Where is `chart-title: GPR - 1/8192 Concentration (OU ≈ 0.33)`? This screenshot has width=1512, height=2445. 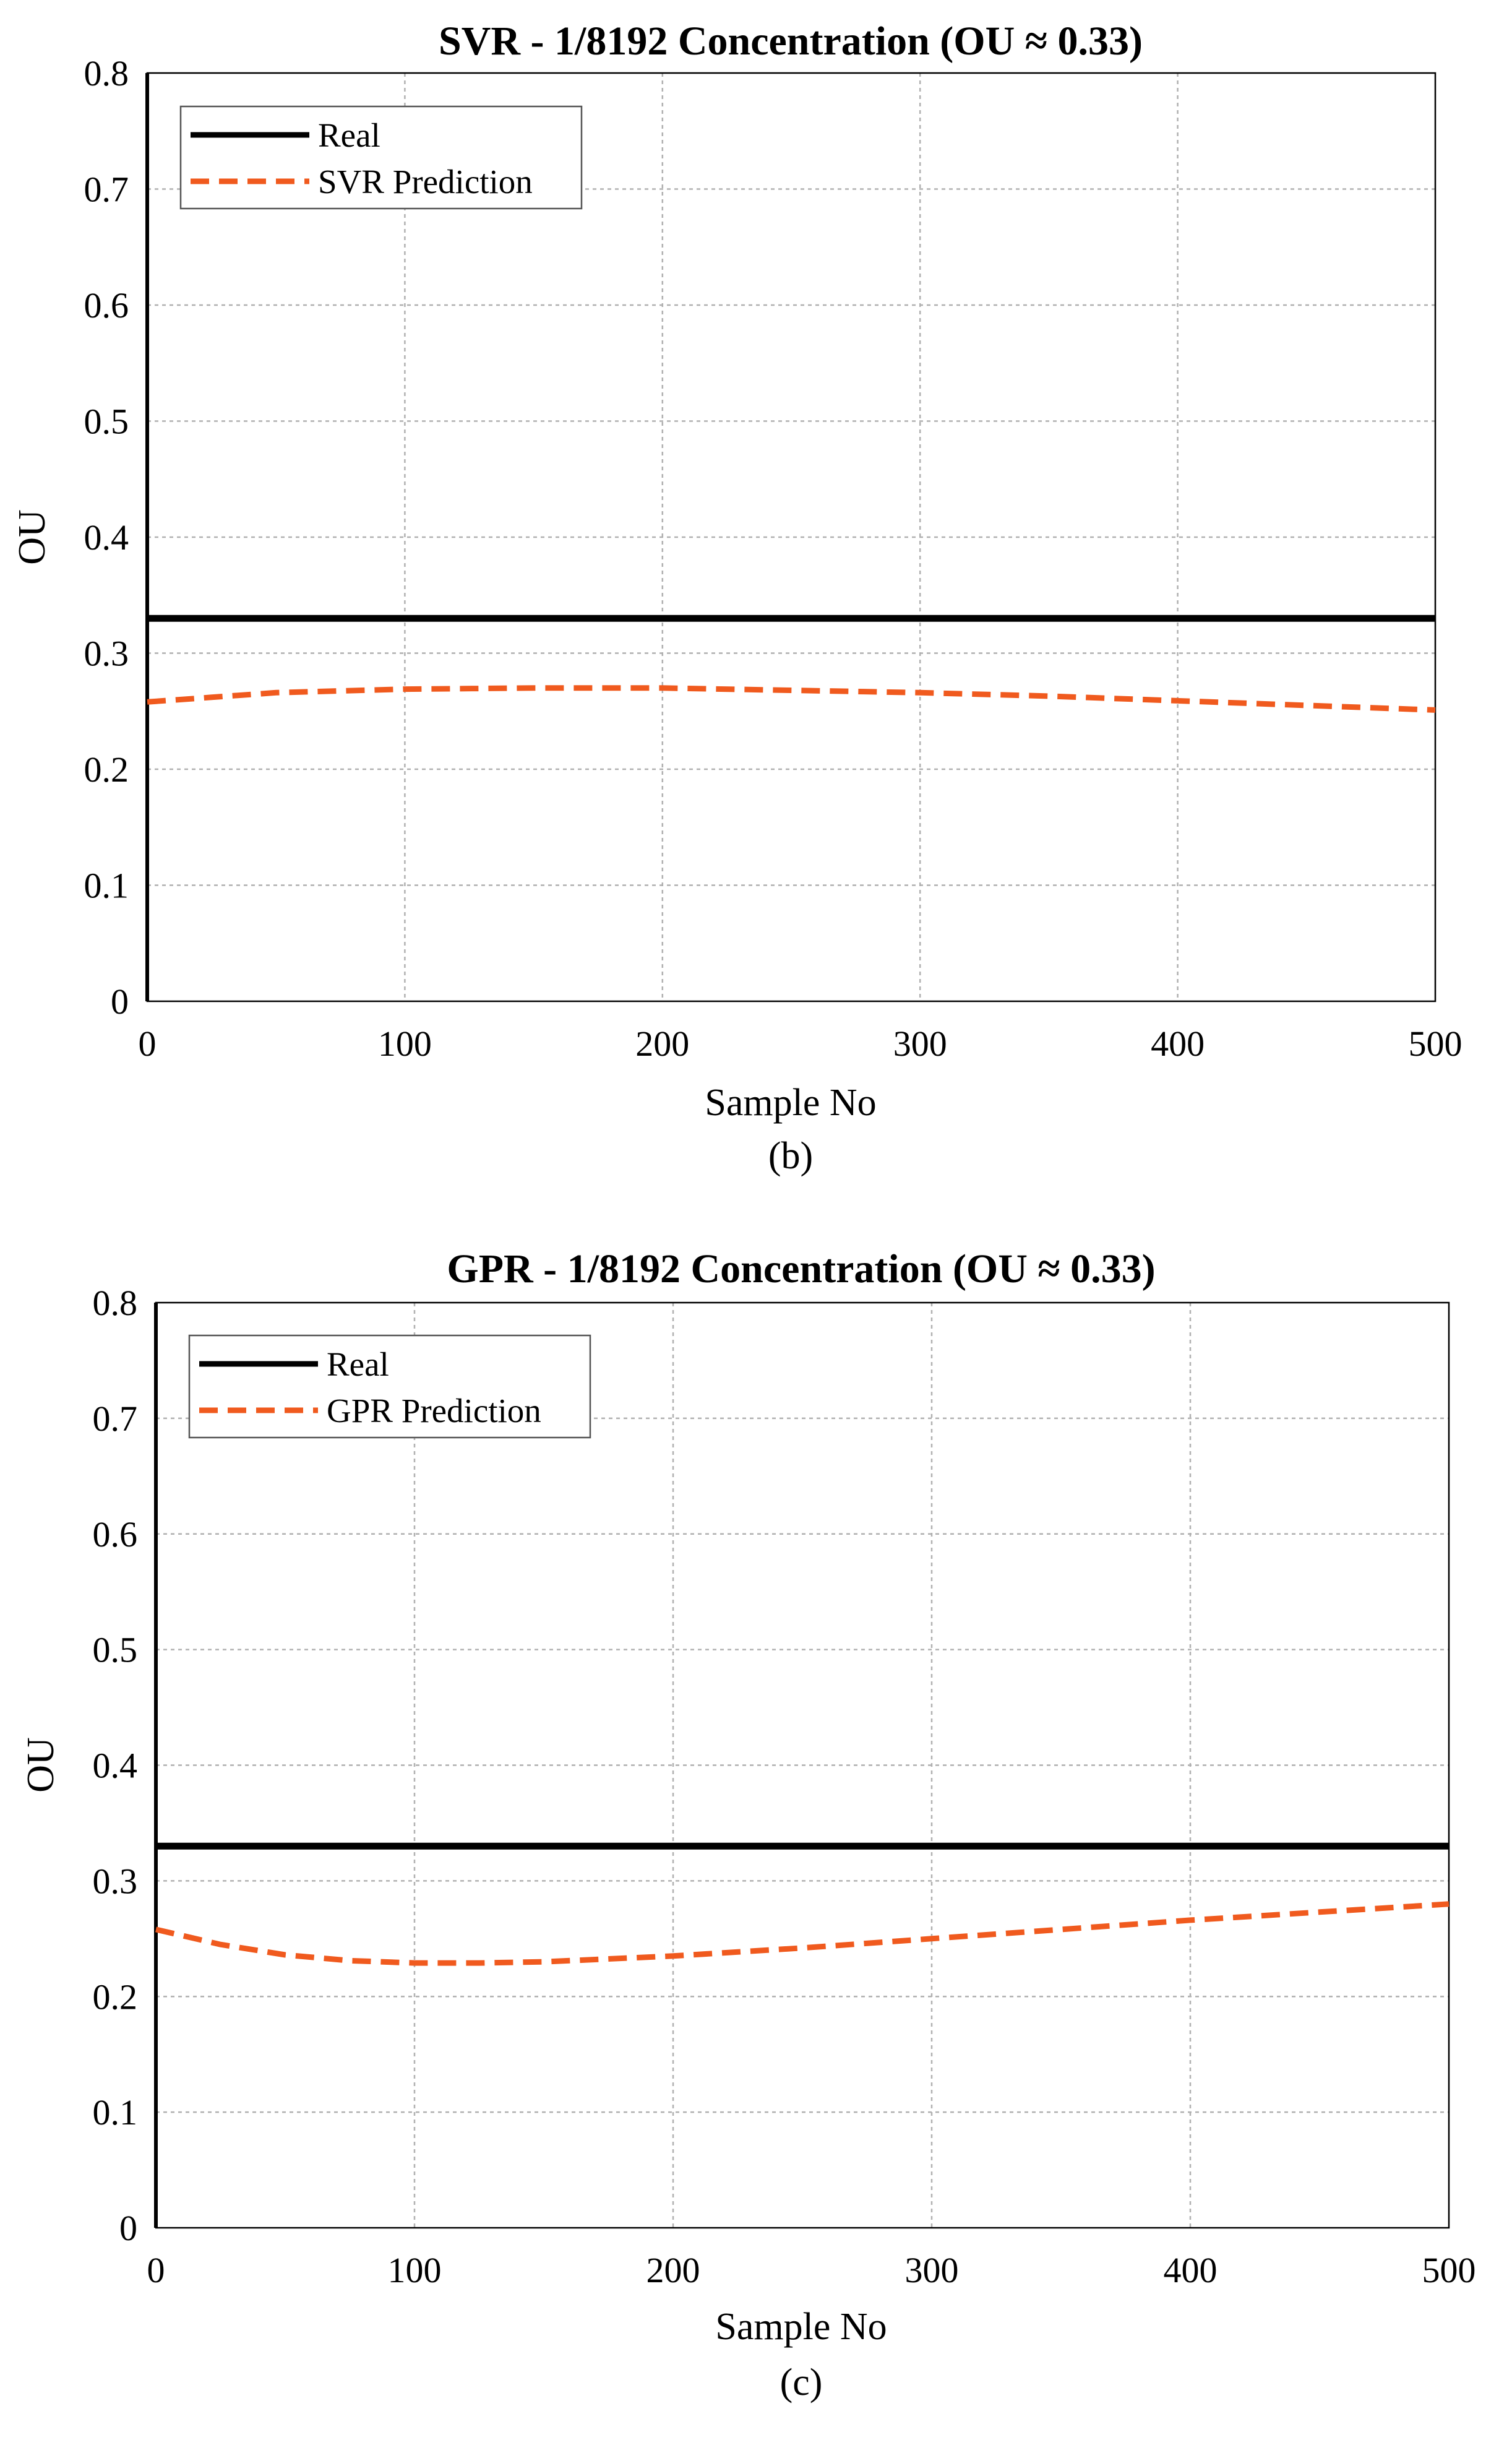
chart-title: GPR - 1/8192 Concentration (OU ≈ 0.33) is located at coordinates (801, 1268).